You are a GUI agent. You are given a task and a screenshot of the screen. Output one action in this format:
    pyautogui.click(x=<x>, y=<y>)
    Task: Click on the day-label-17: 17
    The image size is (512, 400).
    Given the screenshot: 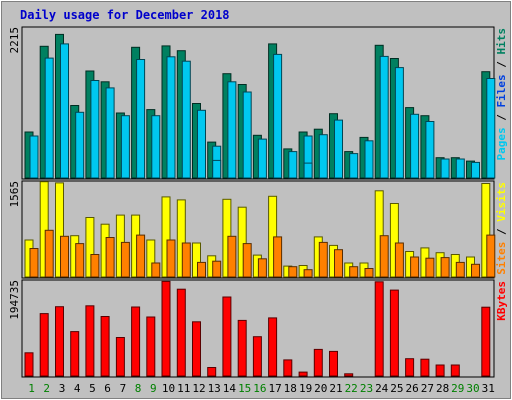 What is the action you would take?
    pyautogui.click(x=274, y=388)
    